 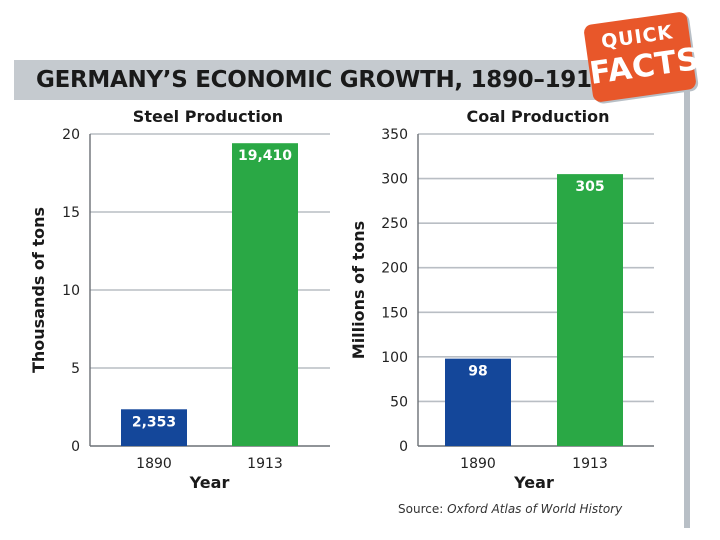 I want to click on y-tick-label: 200, so click(x=394, y=269).